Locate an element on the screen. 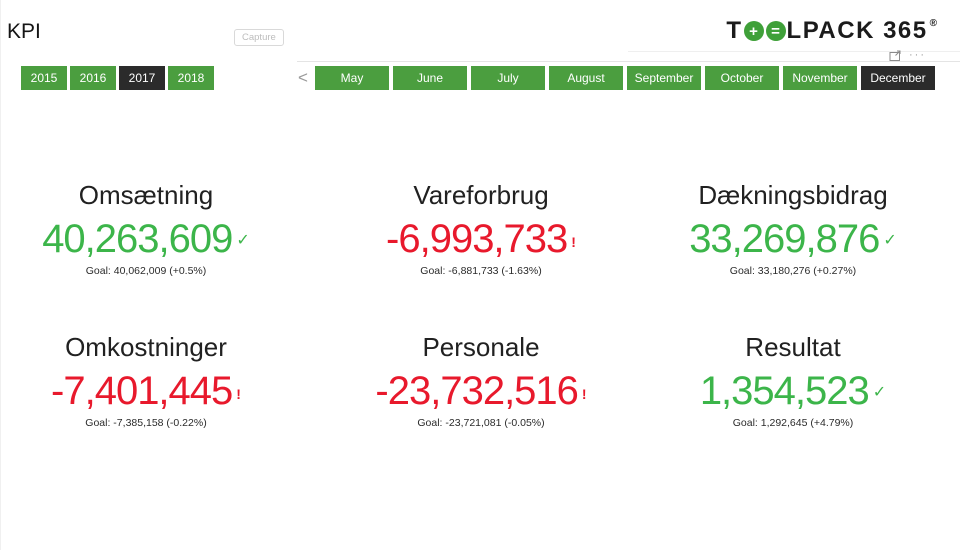 The image size is (960, 550). kpi-goal: Goal: 33,180,276 (+0.27%) is located at coordinates (793, 271).